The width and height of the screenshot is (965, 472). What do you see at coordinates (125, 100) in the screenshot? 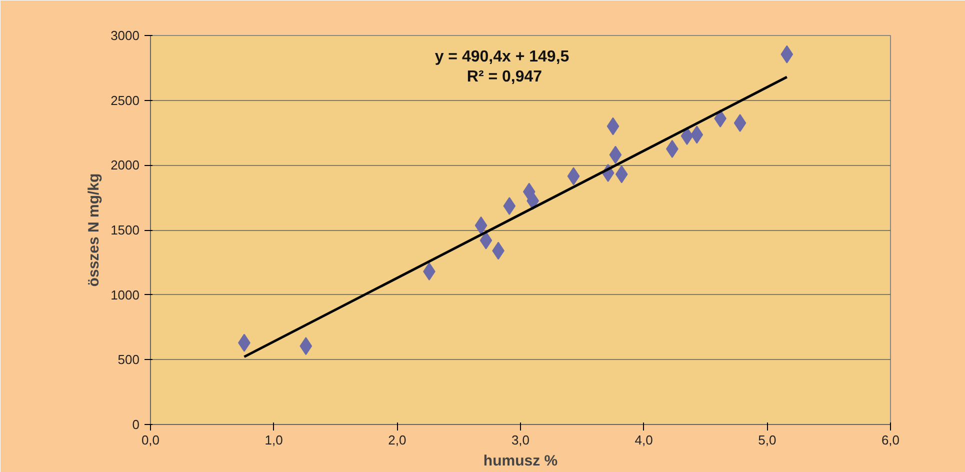
I see `y-tick-label: 2500` at bounding box center [125, 100].